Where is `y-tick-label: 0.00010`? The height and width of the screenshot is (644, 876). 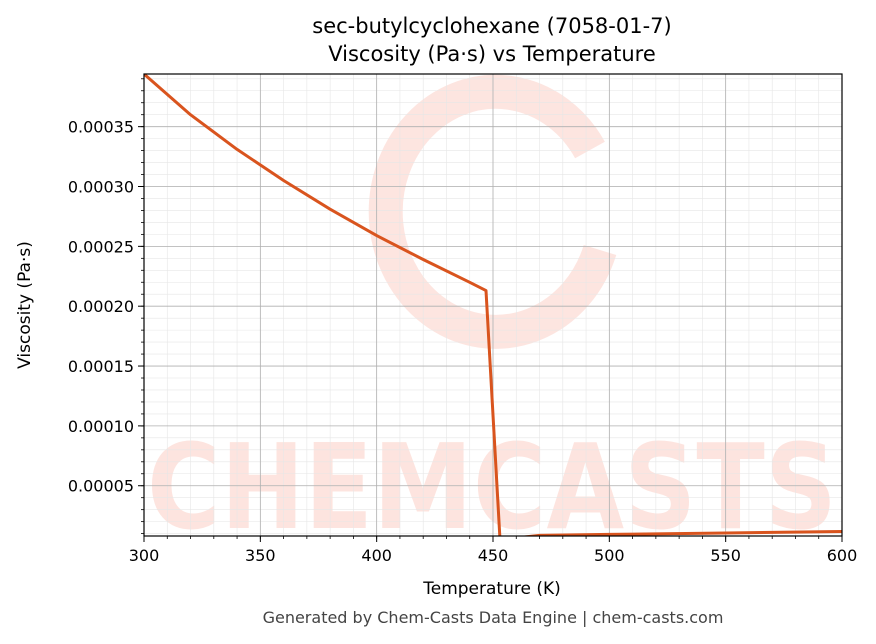 y-tick-label: 0.00010 is located at coordinates (101, 426).